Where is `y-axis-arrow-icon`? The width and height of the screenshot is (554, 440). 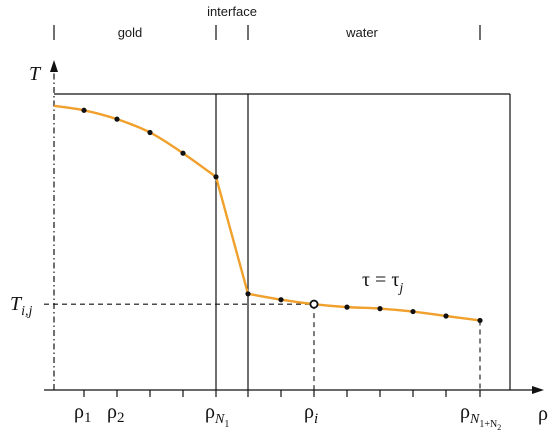
y-axis-arrow-icon is located at coordinates (54, 66).